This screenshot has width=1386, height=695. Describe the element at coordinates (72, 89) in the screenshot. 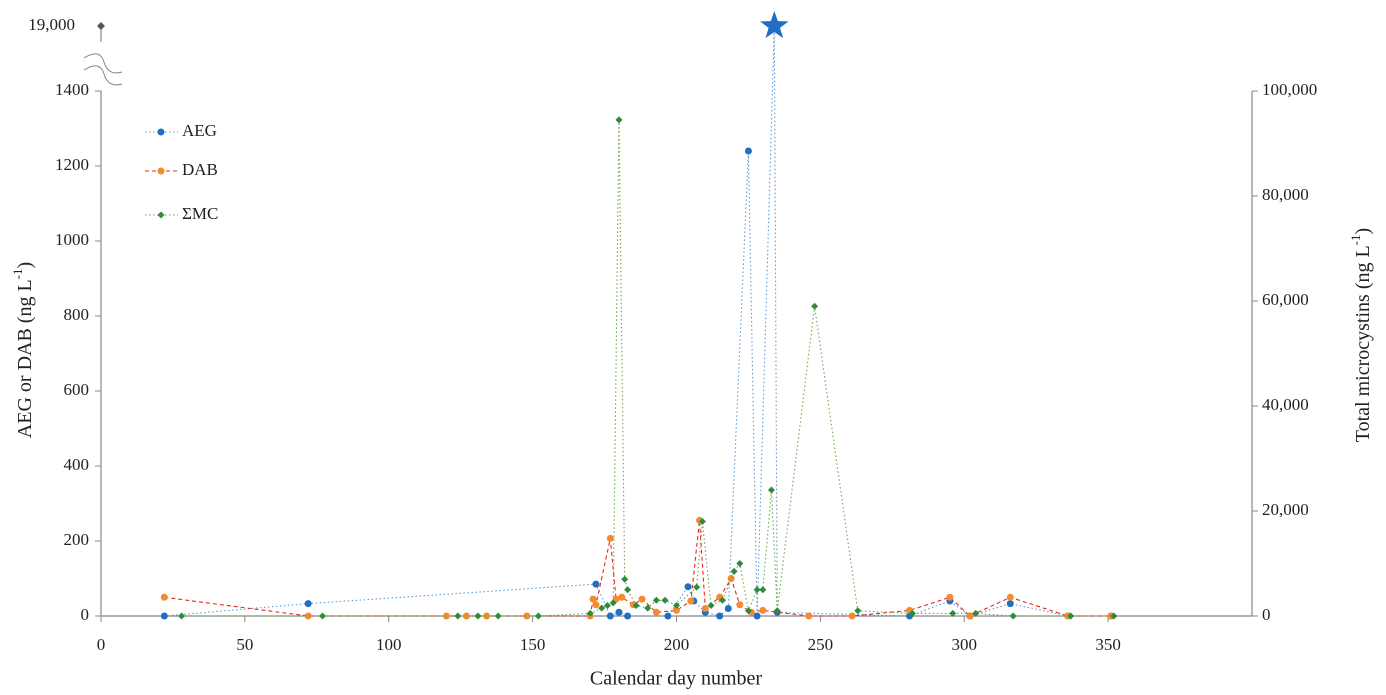

I see `y-tick-label: 1400` at that location.